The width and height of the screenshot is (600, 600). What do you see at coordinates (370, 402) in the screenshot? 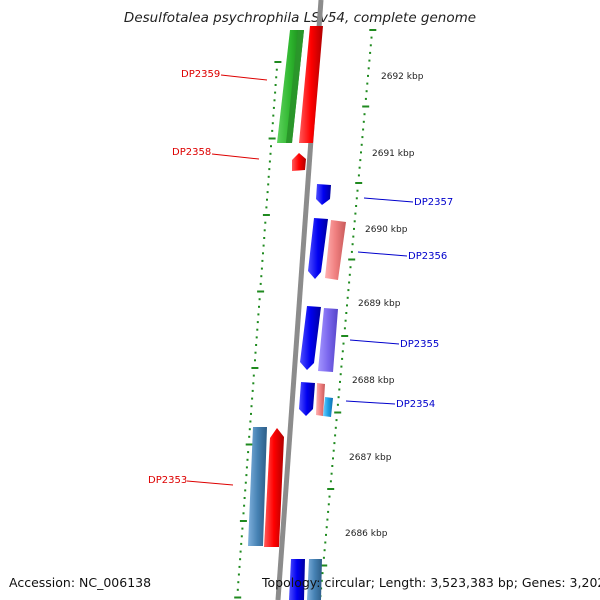
I see `leader-dp2354` at bounding box center [370, 402].